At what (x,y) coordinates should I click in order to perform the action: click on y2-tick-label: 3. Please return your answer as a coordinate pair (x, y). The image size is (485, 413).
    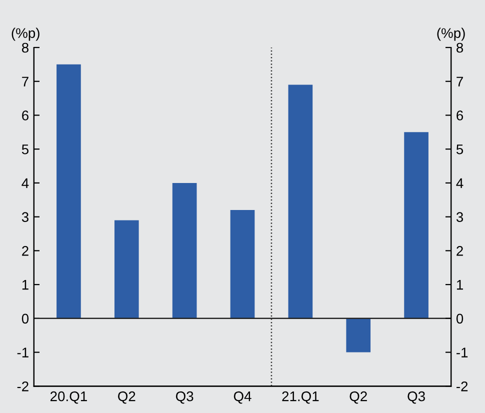
    Looking at the image, I should click on (460, 217).